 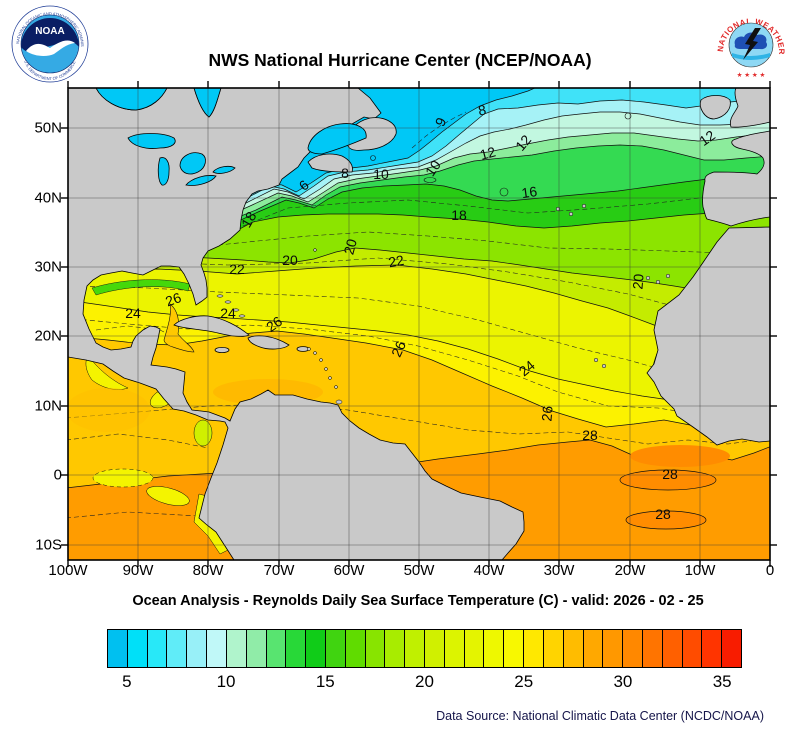 What do you see at coordinates (630, 570) in the screenshot?
I see `lon-label: 20W` at bounding box center [630, 570].